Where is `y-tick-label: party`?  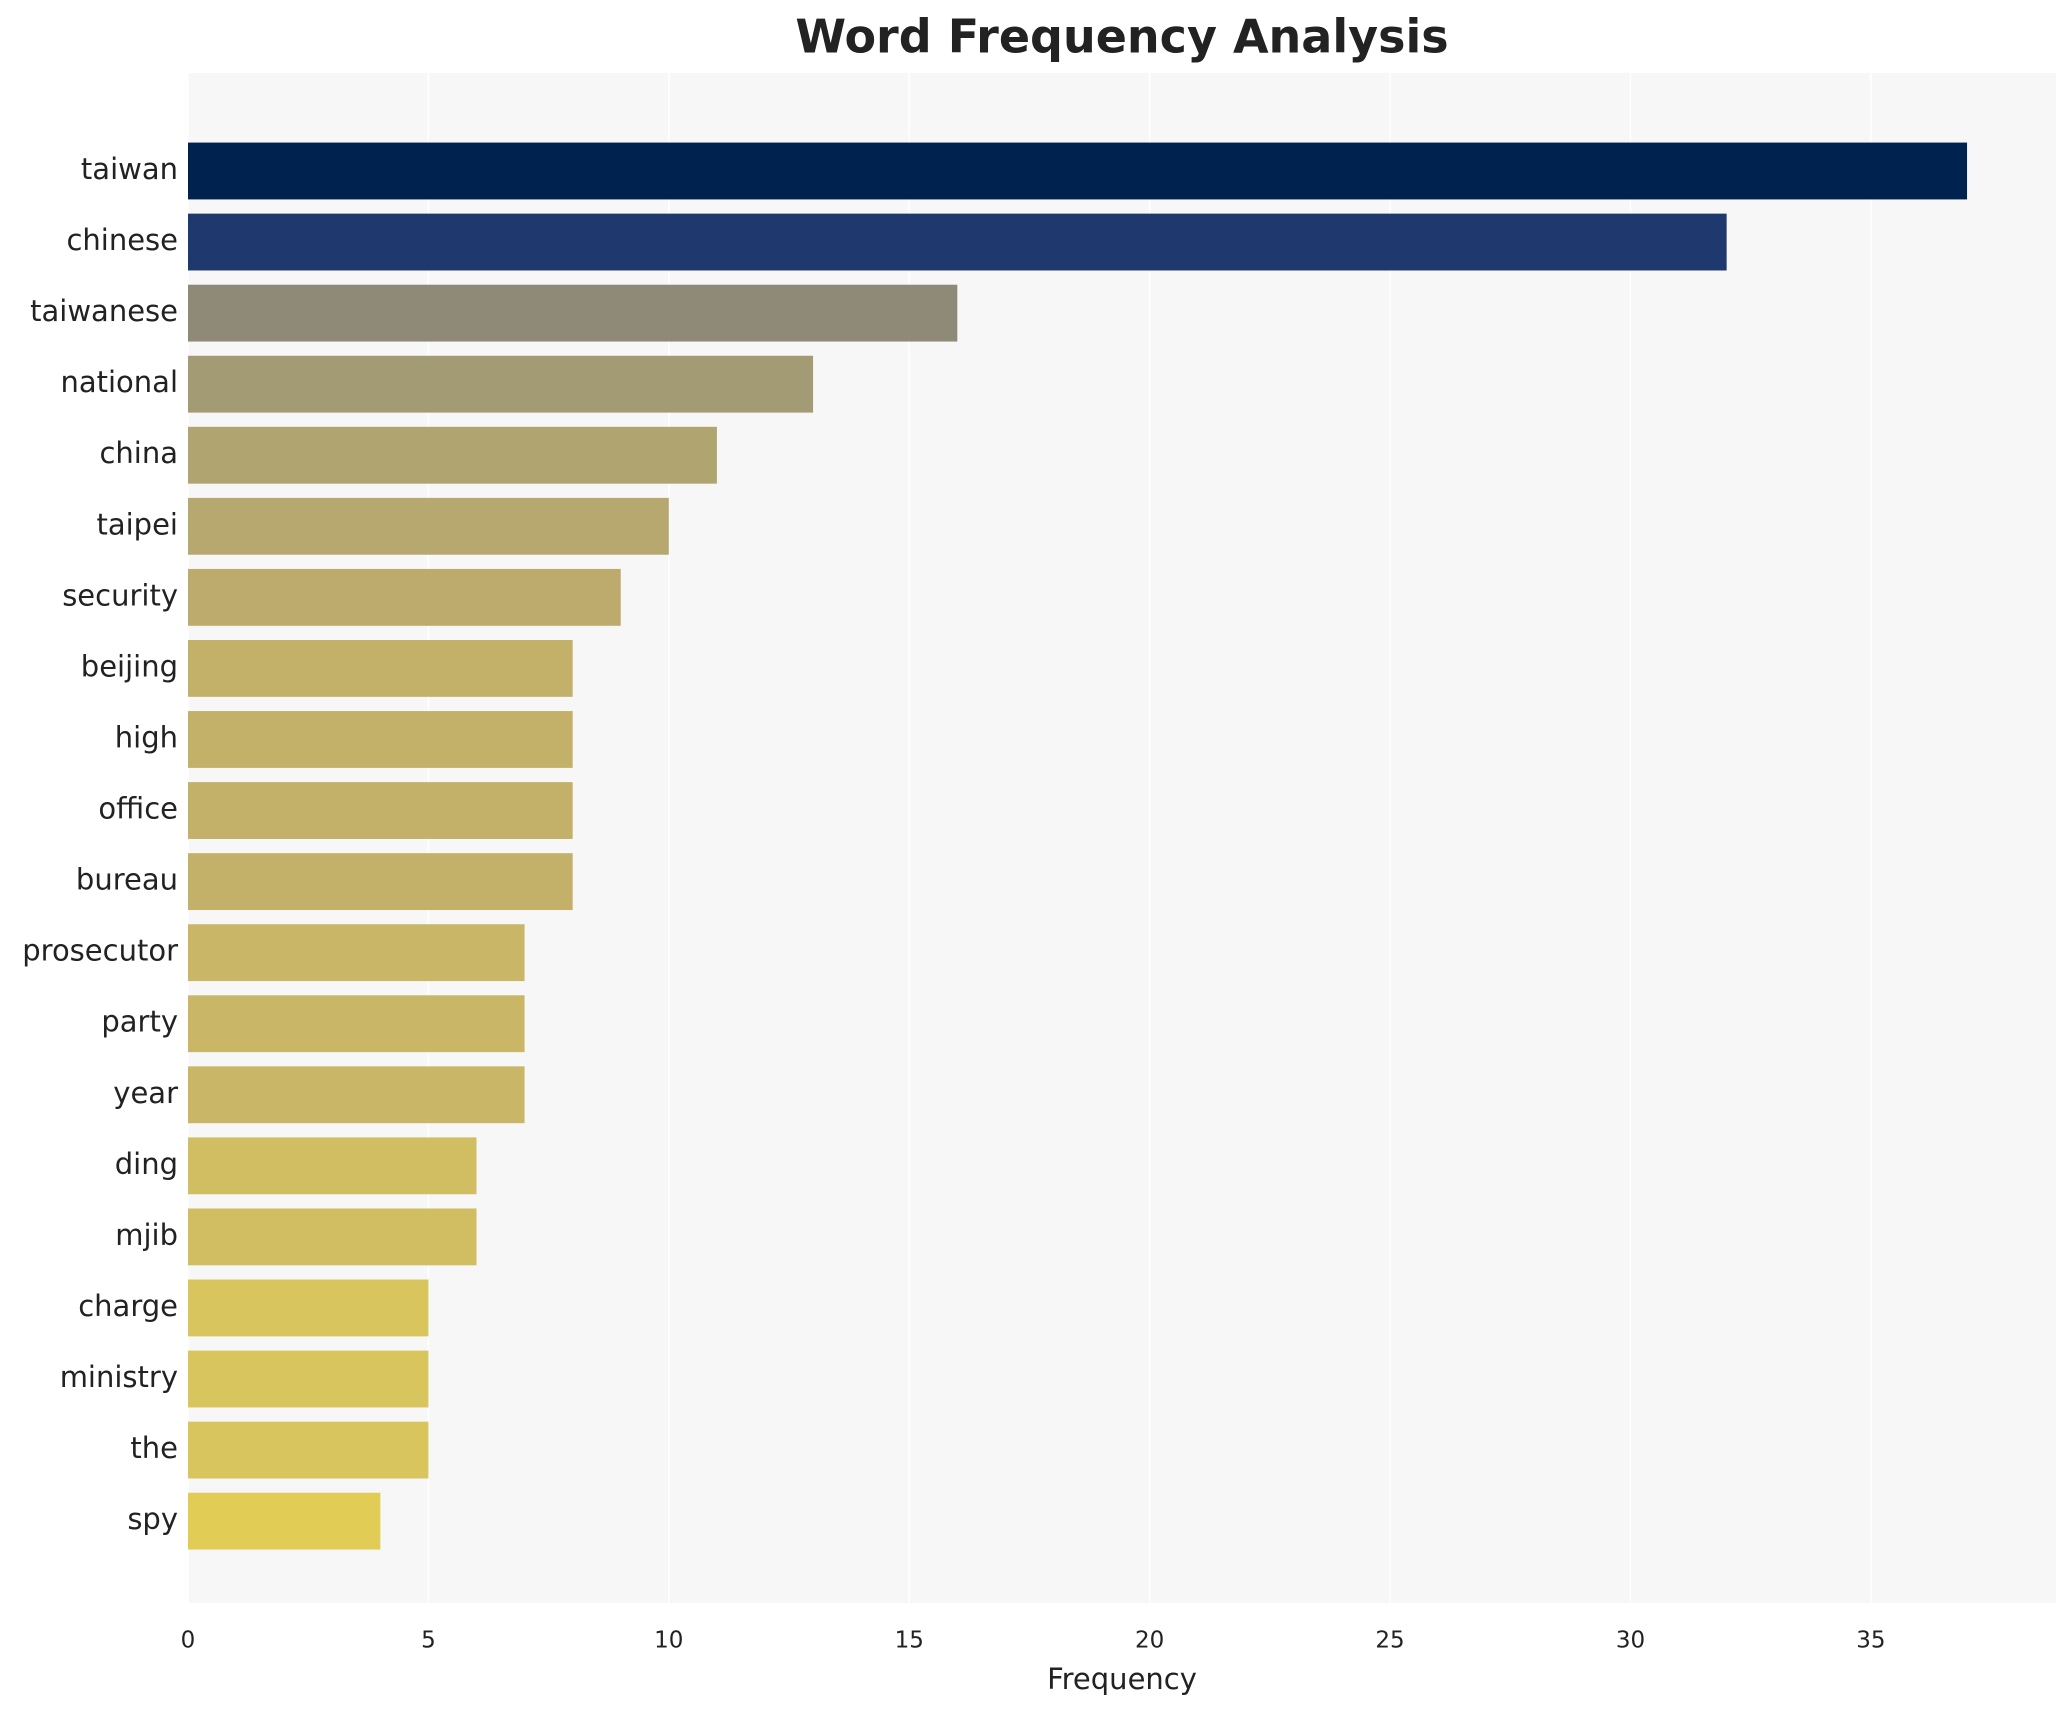 y-tick-label: party is located at coordinates (139, 1022).